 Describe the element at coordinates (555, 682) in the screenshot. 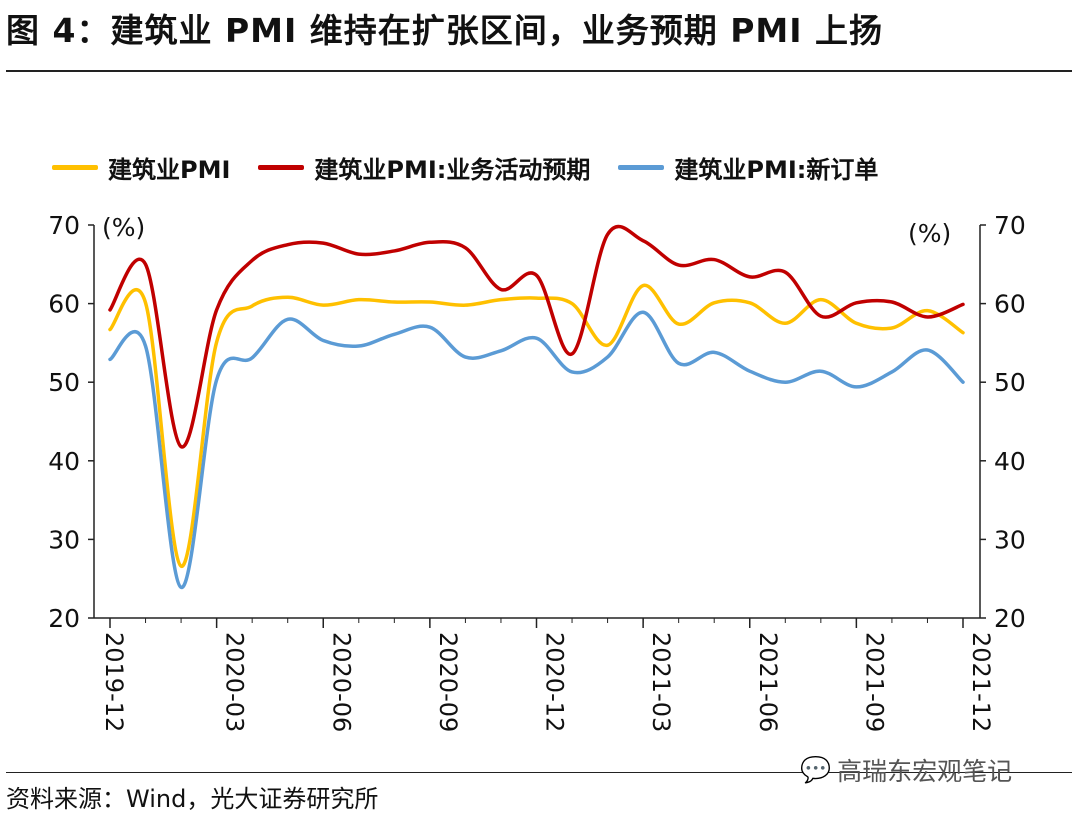

I see `x-tick-label: 2020-12` at that location.